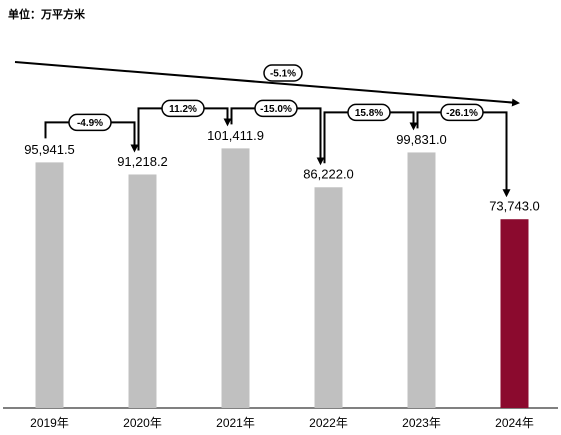  What do you see at coordinates (328, 174) in the screenshot?
I see `value-label: 86,222.0` at bounding box center [328, 174].